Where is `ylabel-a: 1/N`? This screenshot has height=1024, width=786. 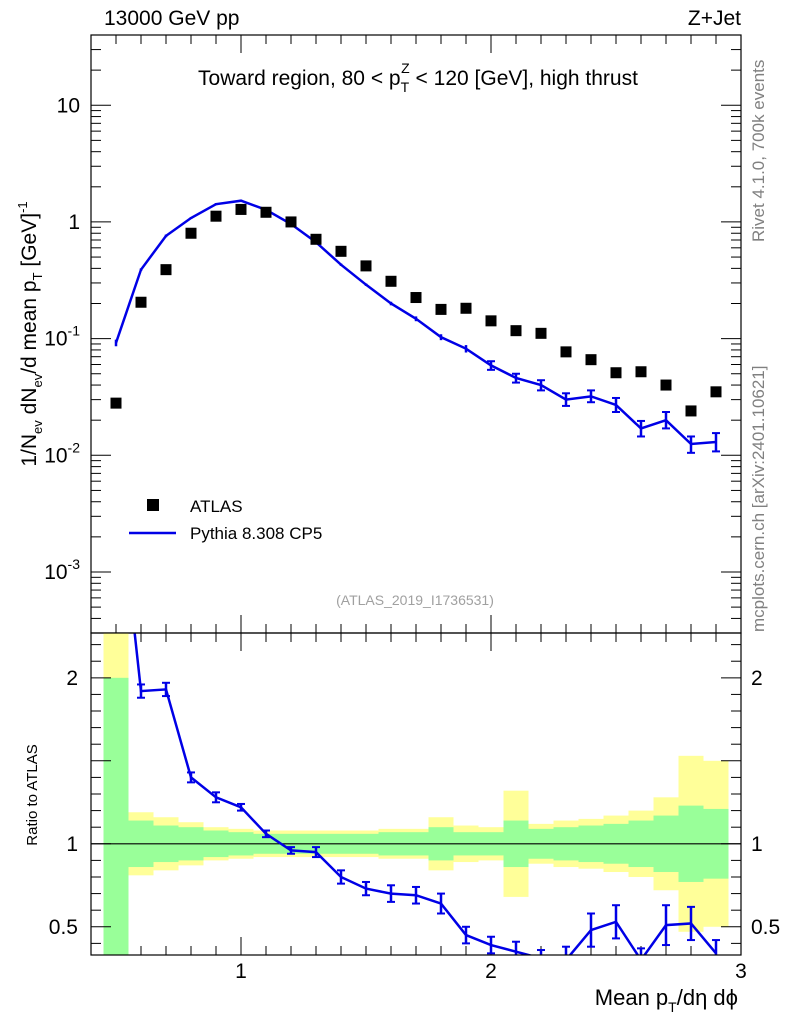 ylabel-a: 1/N is located at coordinates (29, 450).